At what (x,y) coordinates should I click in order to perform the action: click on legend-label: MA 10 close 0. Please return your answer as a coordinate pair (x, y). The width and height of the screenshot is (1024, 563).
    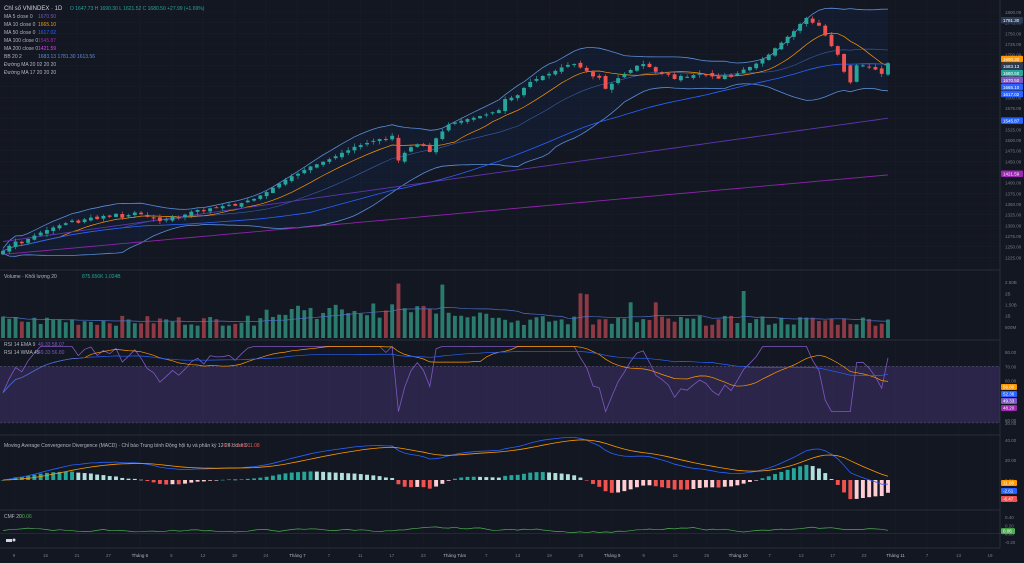
    Looking at the image, I should click on (20, 25).